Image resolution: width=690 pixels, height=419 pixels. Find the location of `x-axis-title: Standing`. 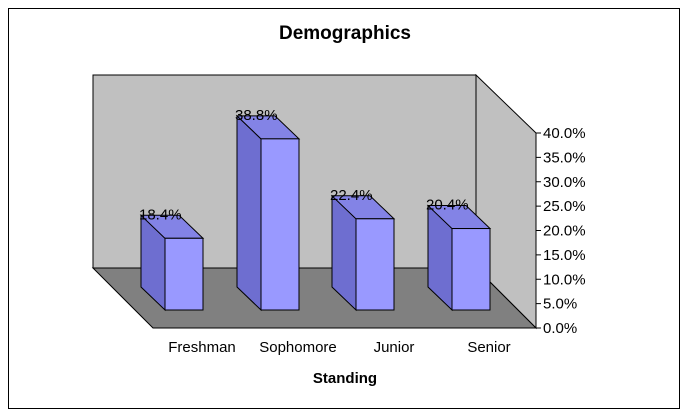

x-axis-title: Standing is located at coordinates (345, 378).